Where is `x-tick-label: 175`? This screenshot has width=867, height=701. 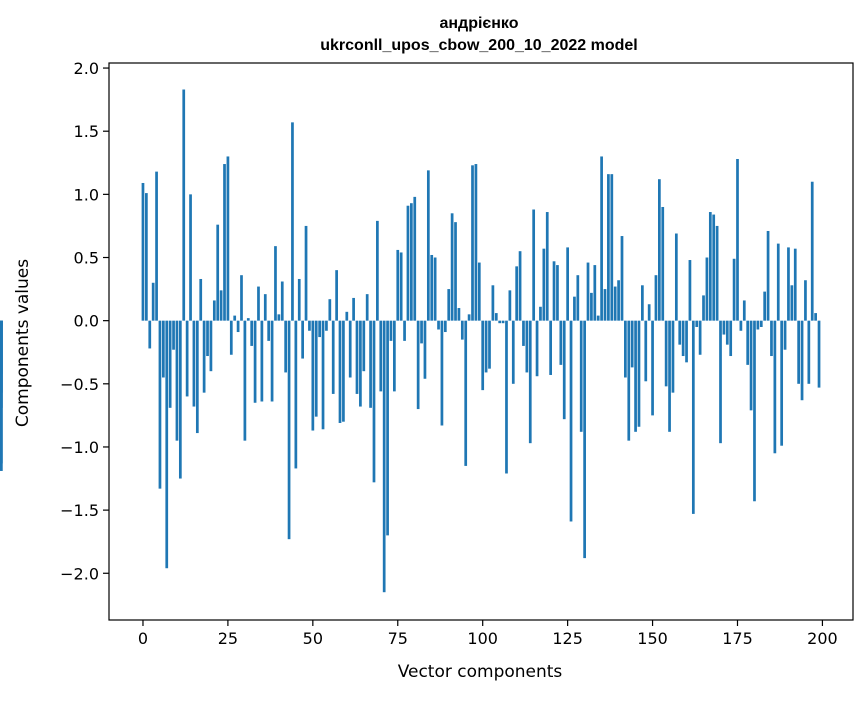 x-tick-label: 175 is located at coordinates (737, 638).